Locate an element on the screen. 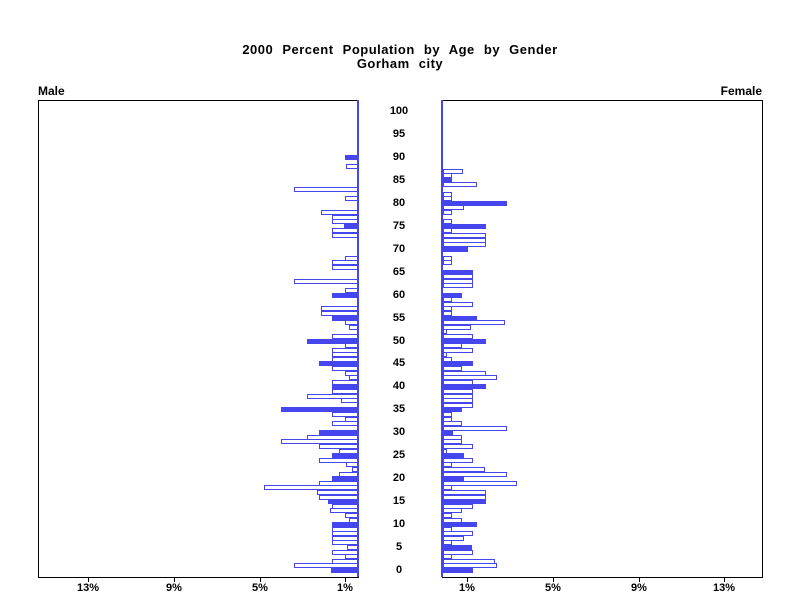  age-tick-label-20: 20 is located at coordinates (399, 478).